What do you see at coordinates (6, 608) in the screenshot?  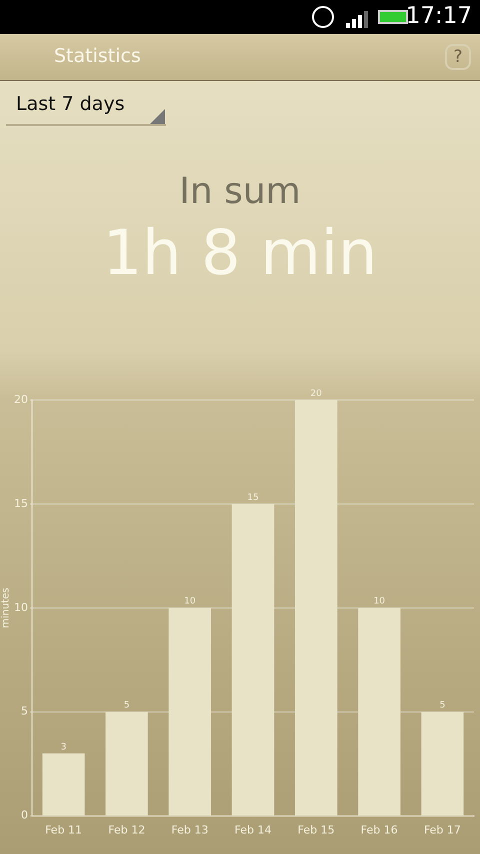 I see `y-axis-title: minutes` at bounding box center [6, 608].